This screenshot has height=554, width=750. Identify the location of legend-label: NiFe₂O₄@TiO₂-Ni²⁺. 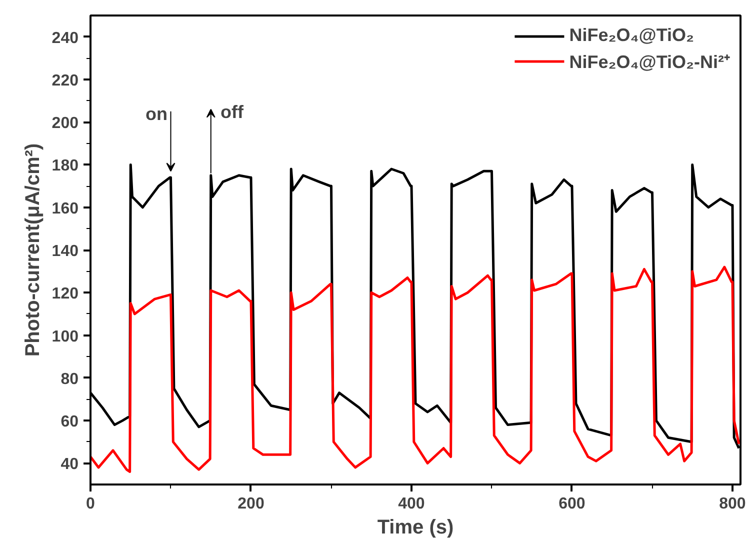
(649, 62).